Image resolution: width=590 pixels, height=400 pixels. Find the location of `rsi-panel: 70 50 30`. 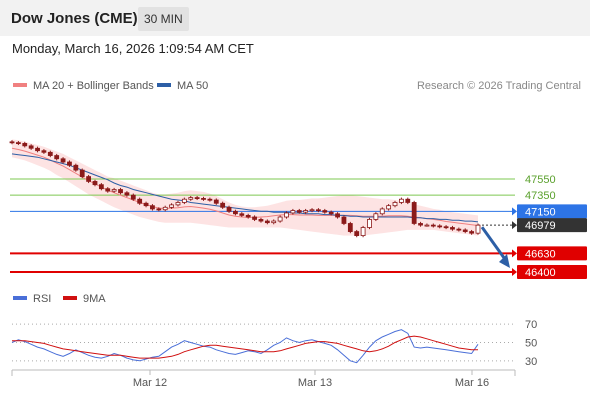

rsi-panel: 70 50 30 is located at coordinates (274, 343).